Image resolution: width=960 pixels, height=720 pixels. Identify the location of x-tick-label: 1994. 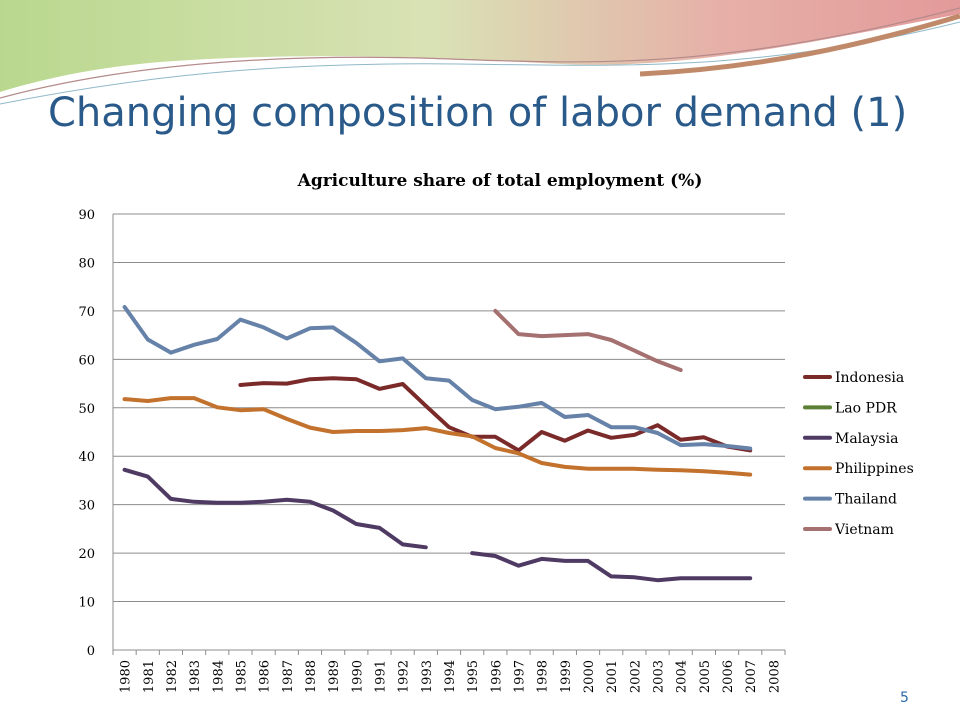
(450, 676).